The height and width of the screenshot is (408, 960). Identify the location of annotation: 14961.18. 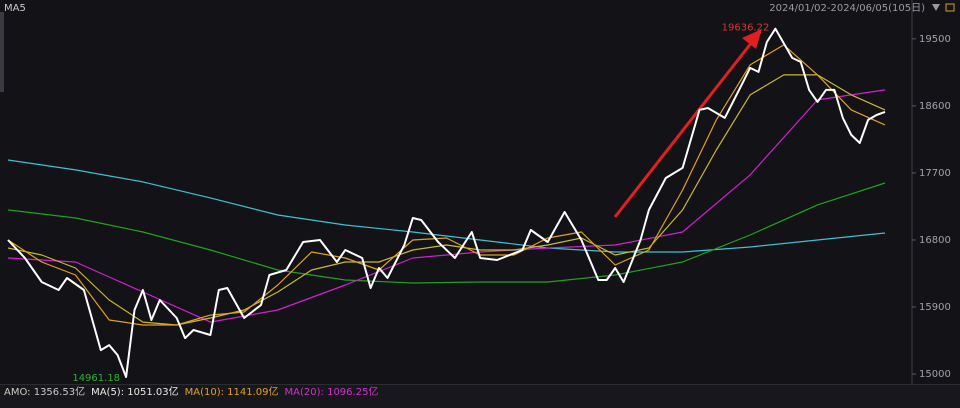
(96, 378).